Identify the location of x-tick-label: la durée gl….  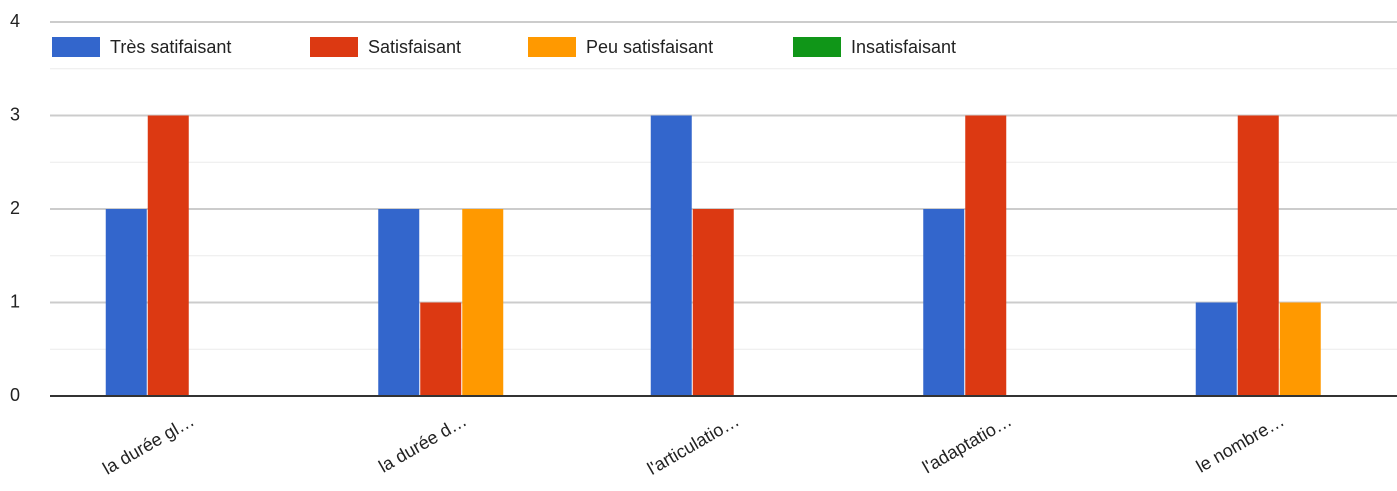
(148, 444).